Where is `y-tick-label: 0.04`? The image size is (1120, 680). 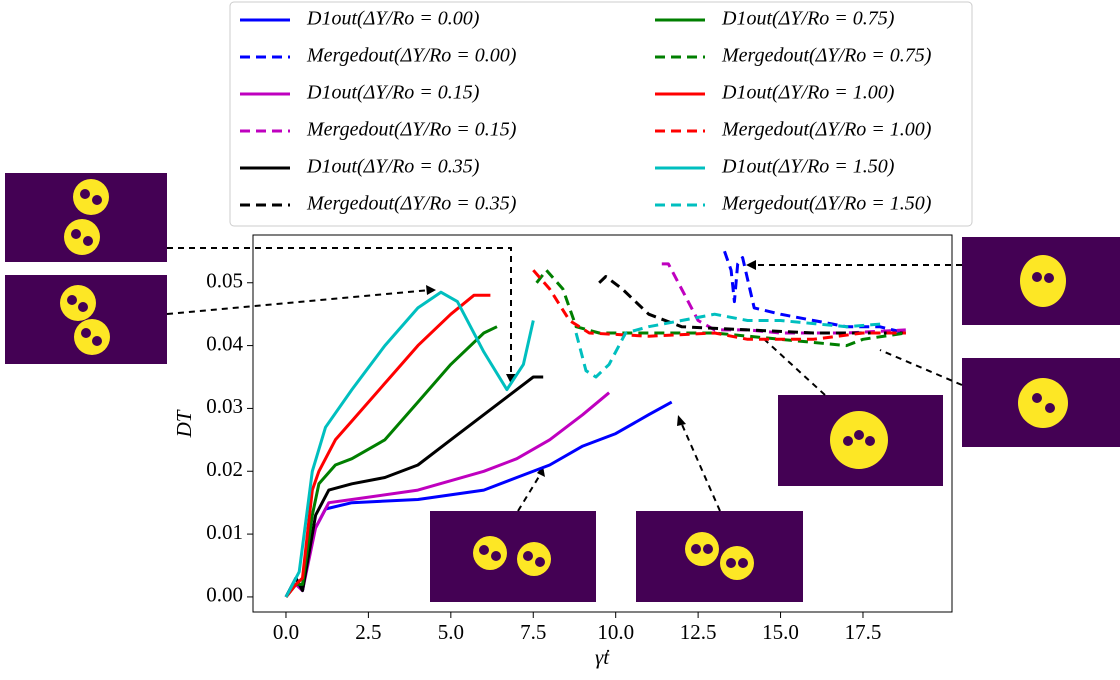 y-tick-label: 0.04 is located at coordinates (224, 343).